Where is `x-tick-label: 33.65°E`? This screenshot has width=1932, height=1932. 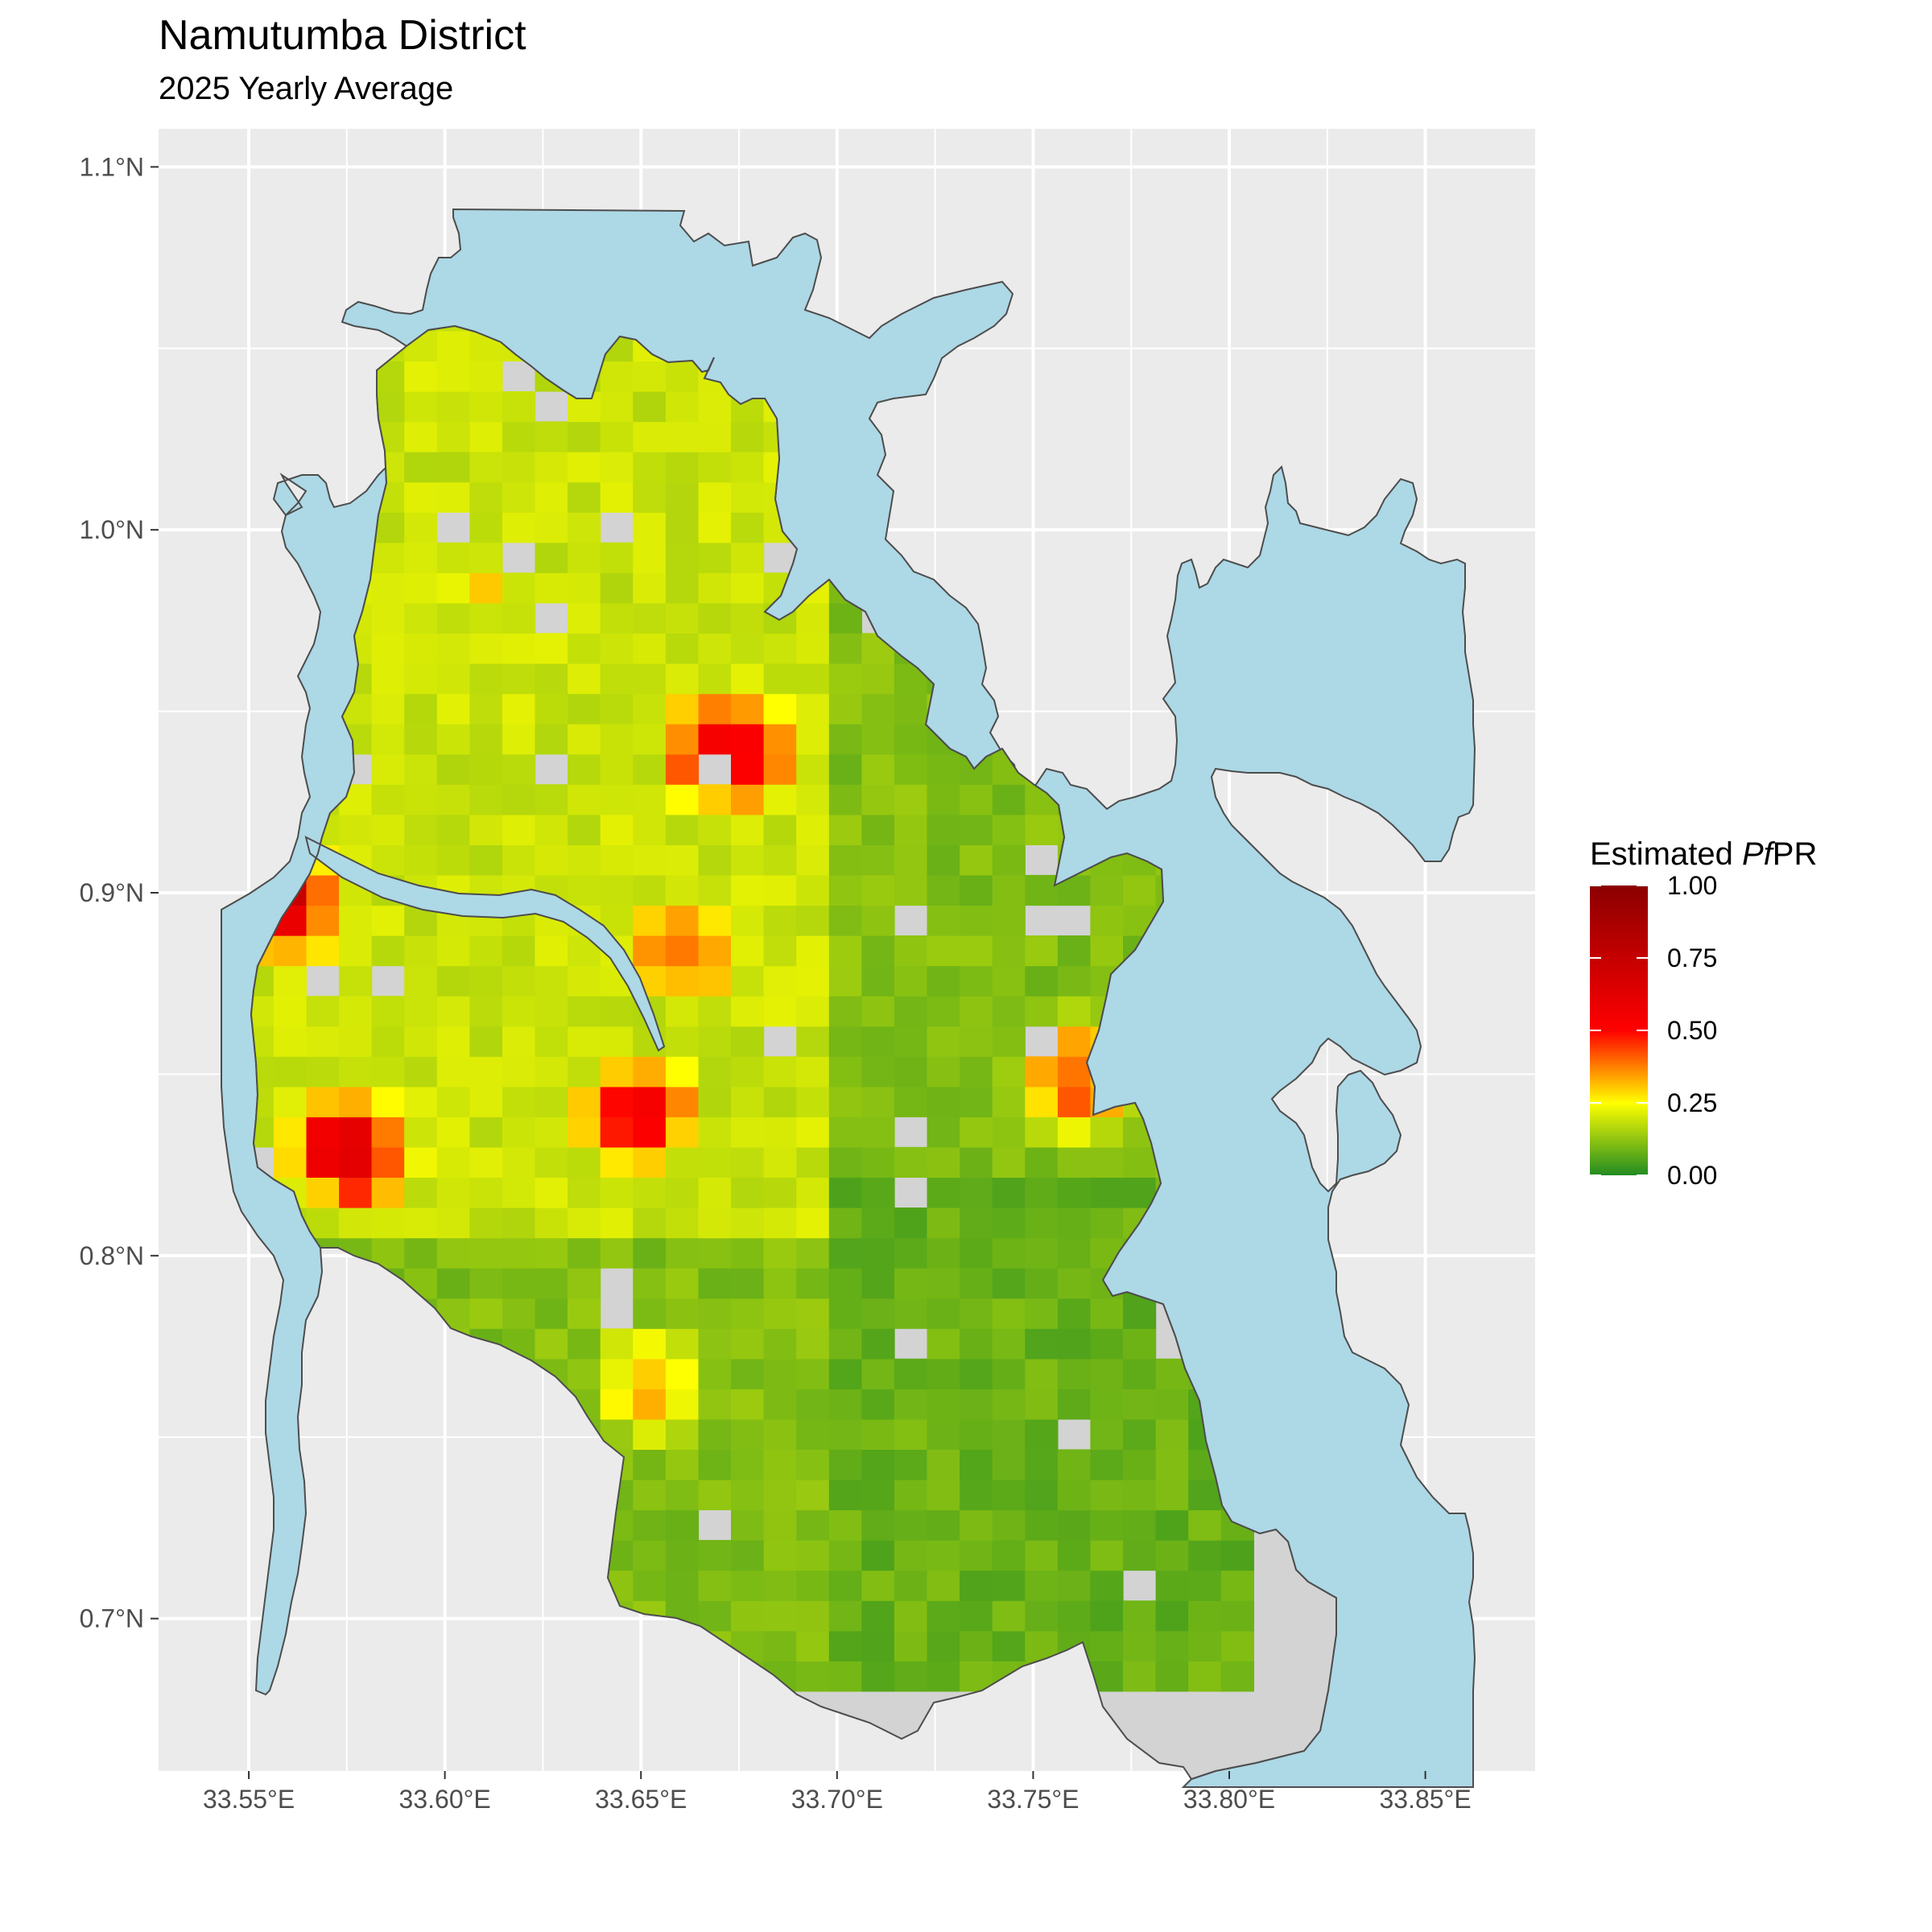
x-tick-label: 33.65°E is located at coordinates (641, 1799).